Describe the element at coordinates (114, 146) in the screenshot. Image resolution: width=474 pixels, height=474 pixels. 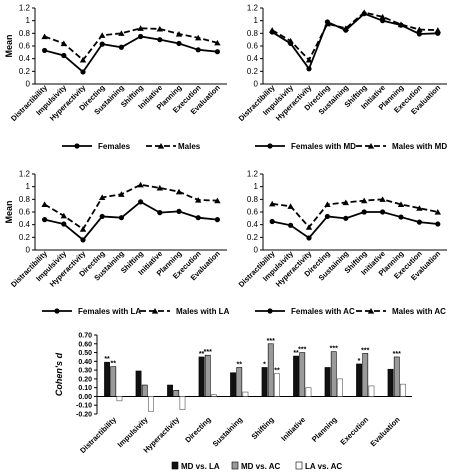
I see `legend-label: Females` at that location.